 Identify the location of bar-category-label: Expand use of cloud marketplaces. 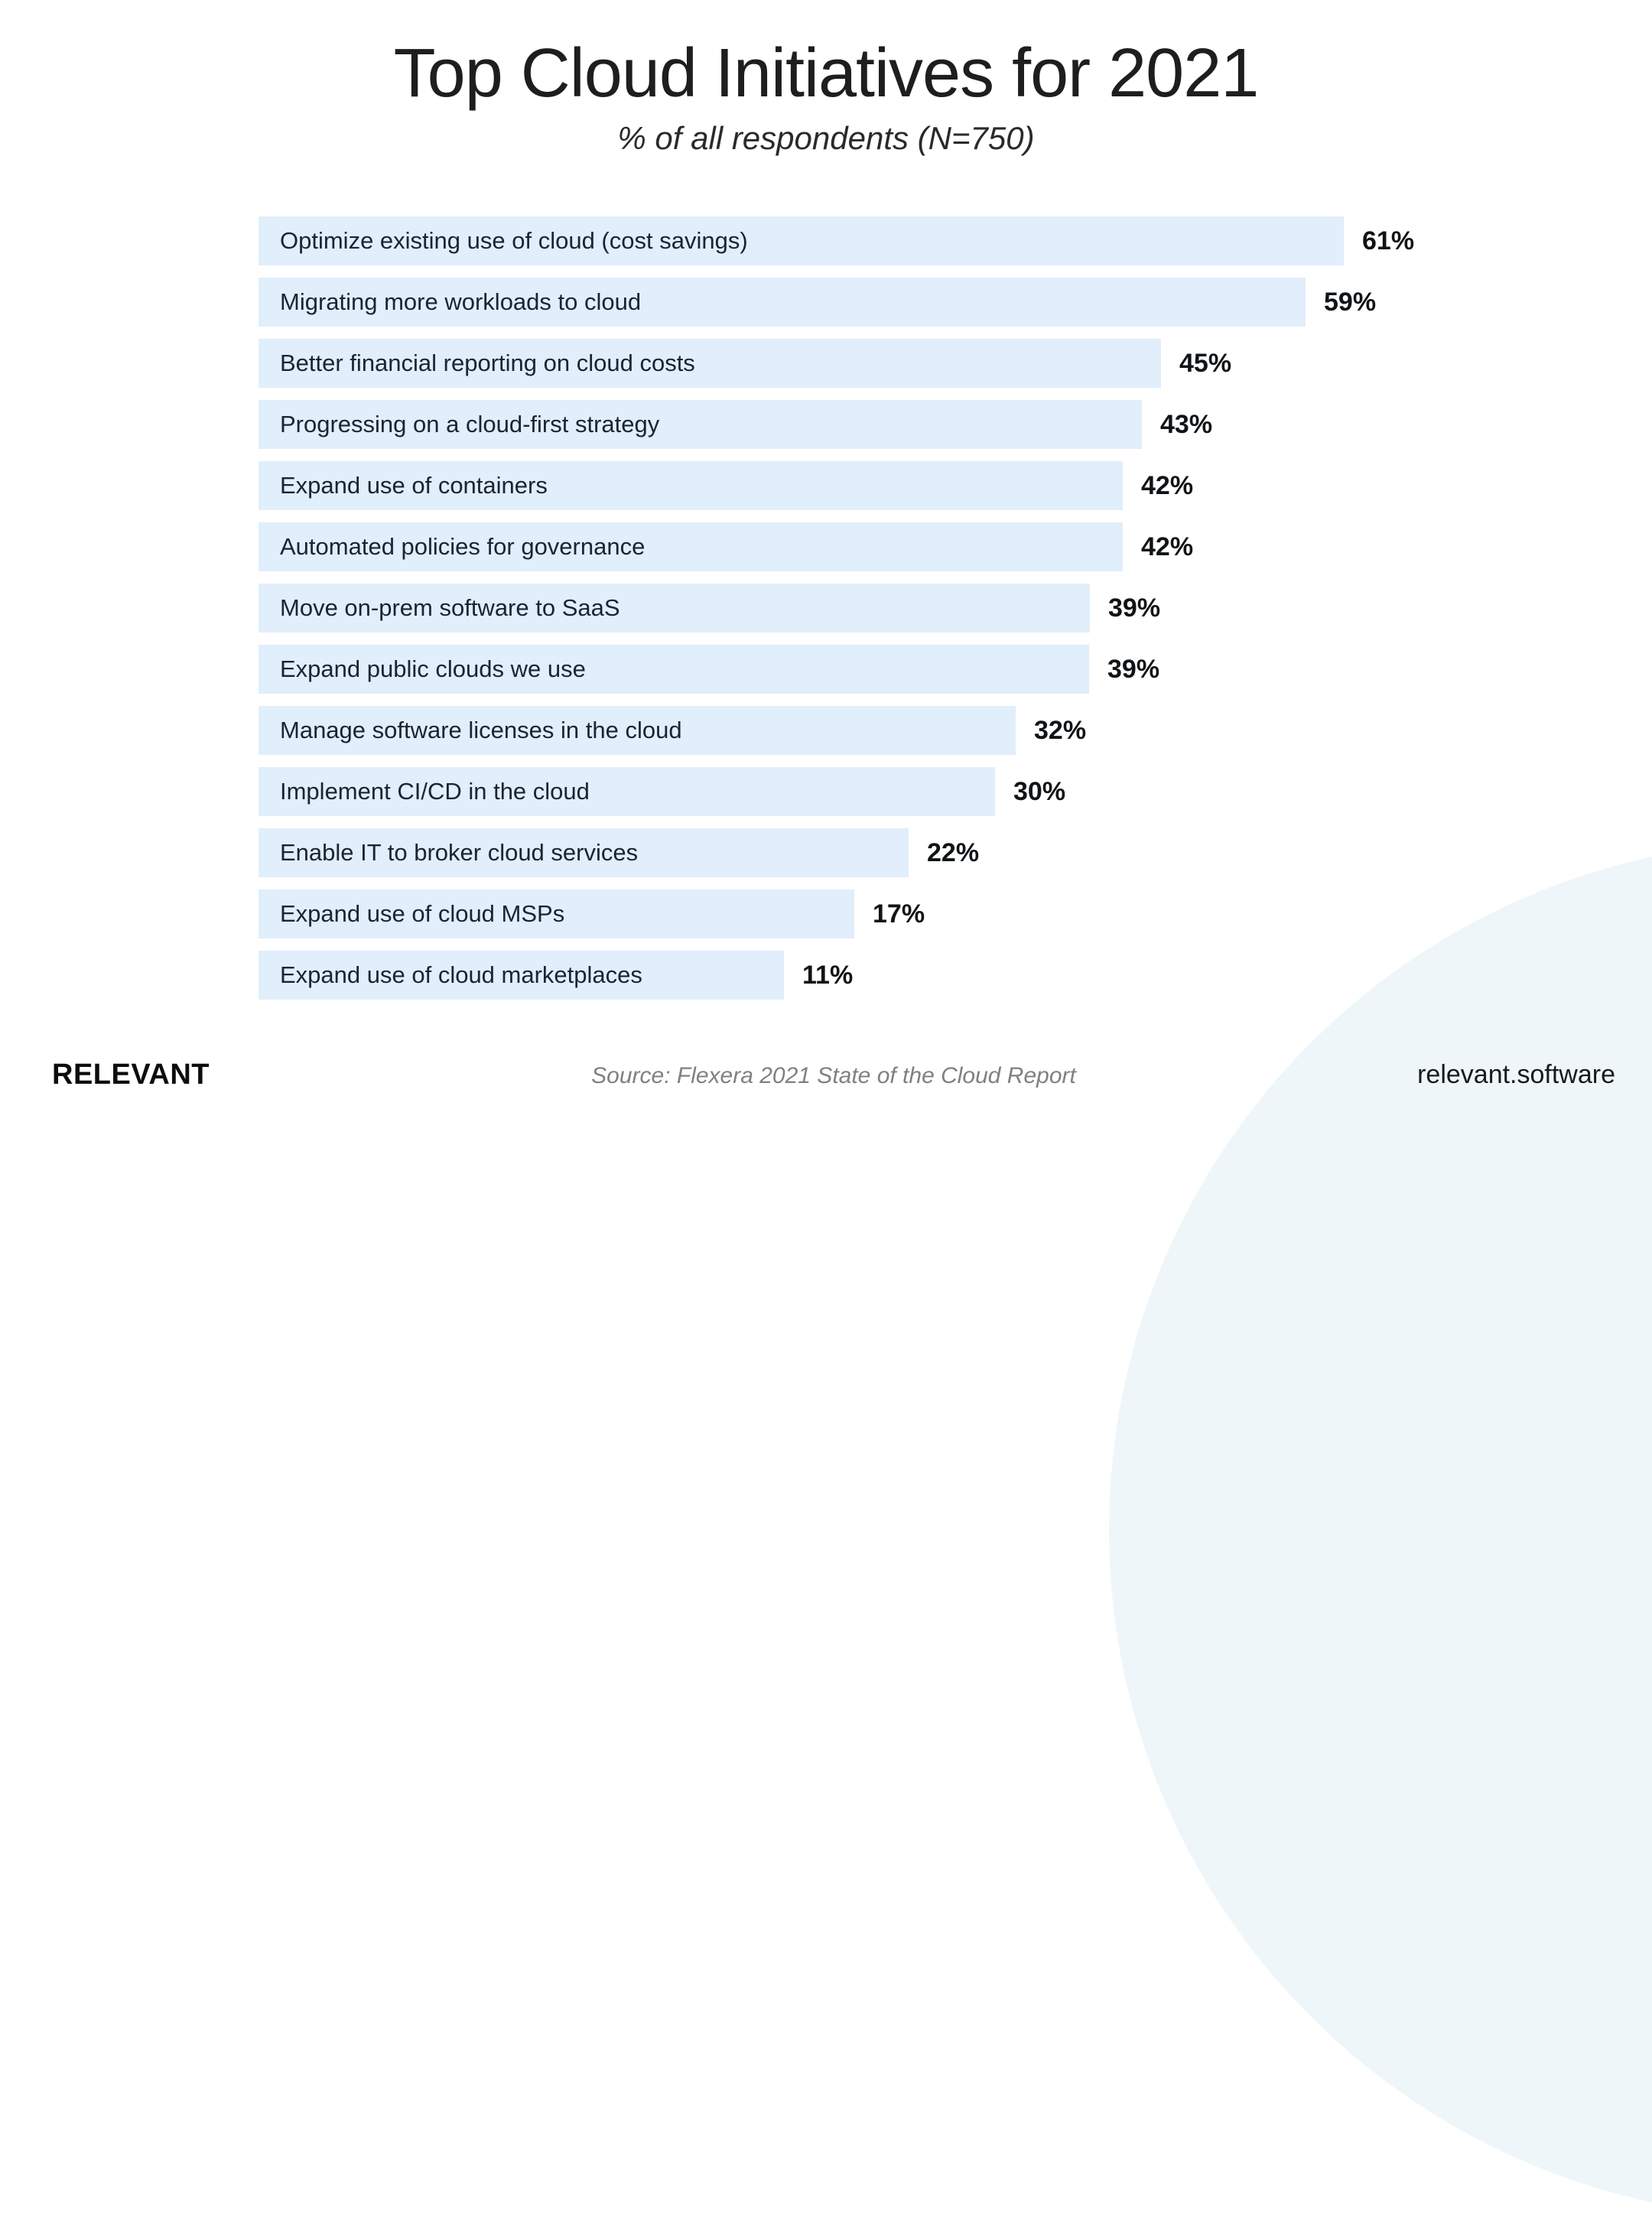
(461, 974).